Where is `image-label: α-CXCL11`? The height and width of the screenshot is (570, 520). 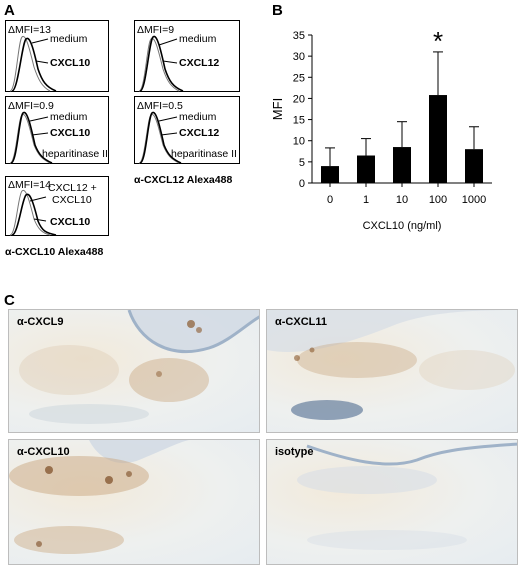 image-label: α-CXCL11 is located at coordinates (301, 322).